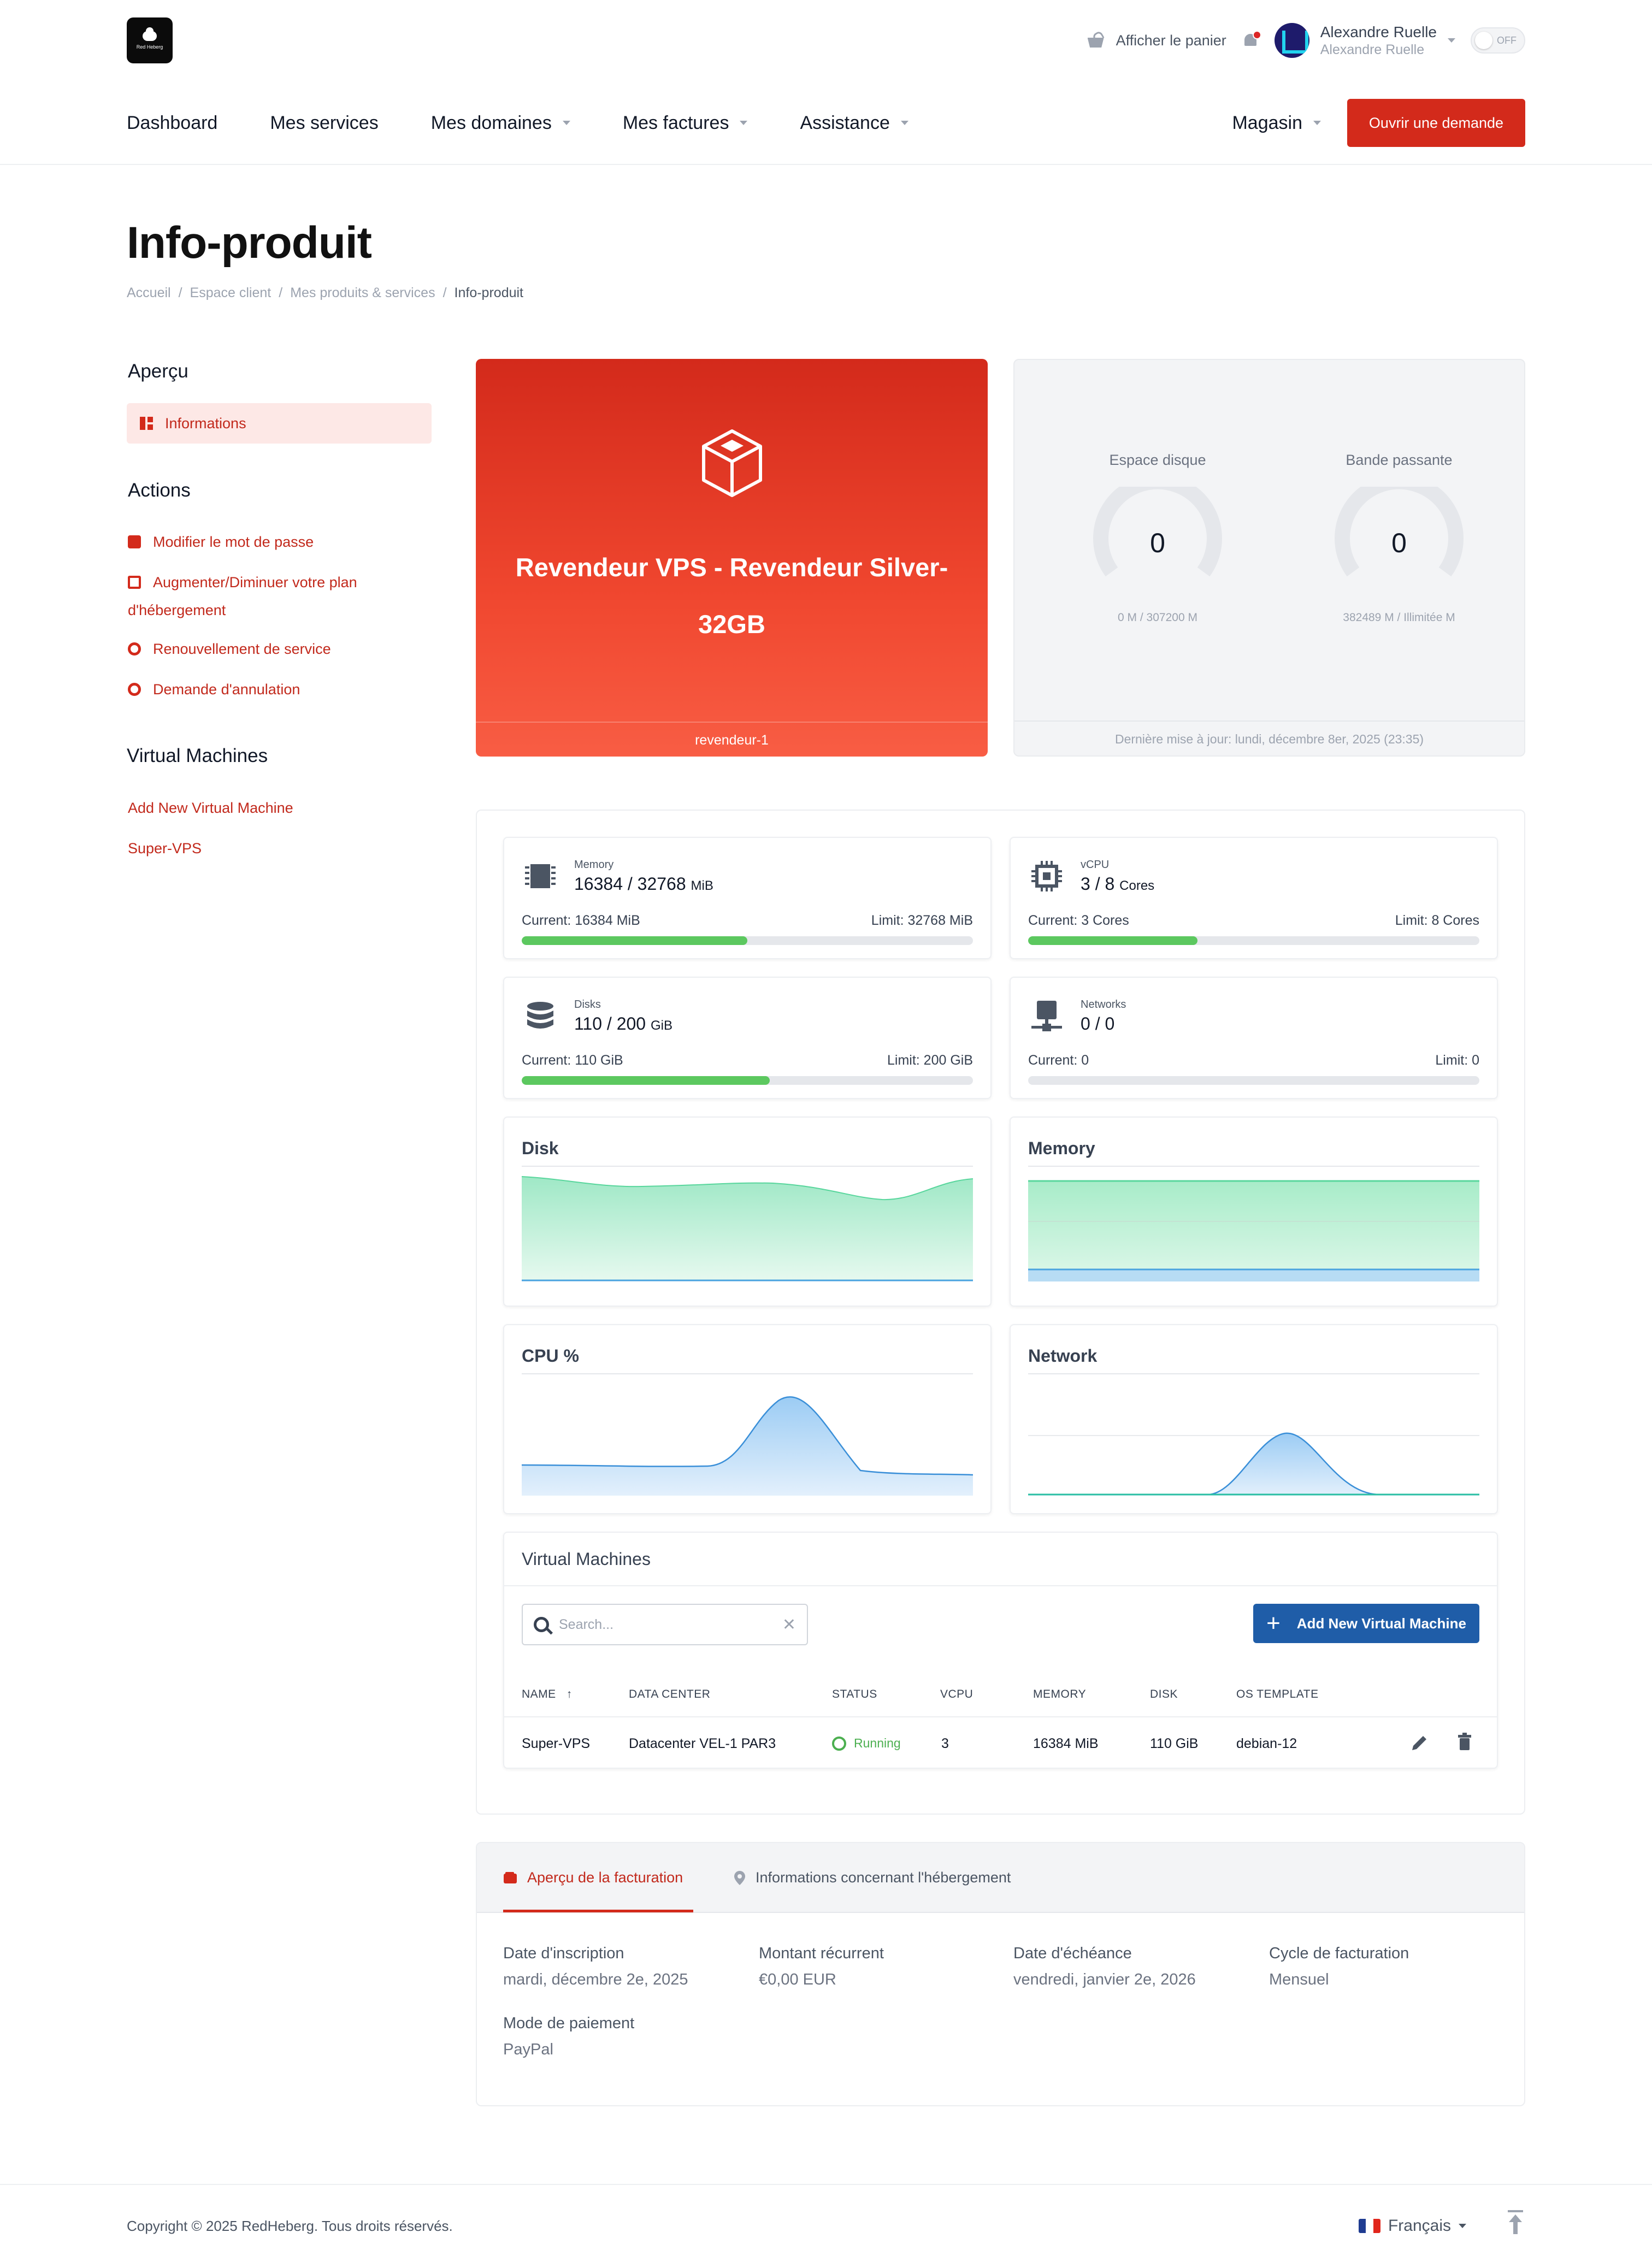  I want to click on tab-hosting-info: Informations concernant l'hébergement, so click(872, 1877).